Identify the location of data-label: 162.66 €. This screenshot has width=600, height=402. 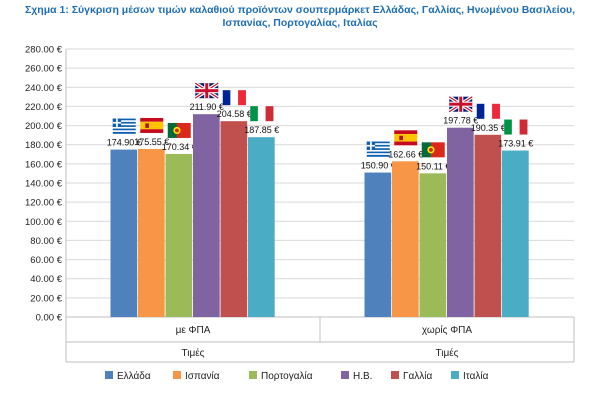
(405, 154).